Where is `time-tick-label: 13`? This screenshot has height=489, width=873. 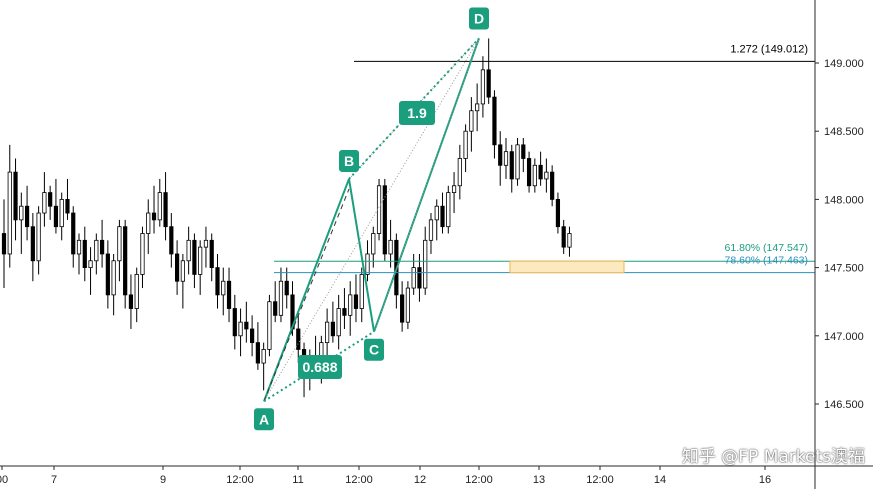
time-tick-label: 13 is located at coordinates (539, 480).